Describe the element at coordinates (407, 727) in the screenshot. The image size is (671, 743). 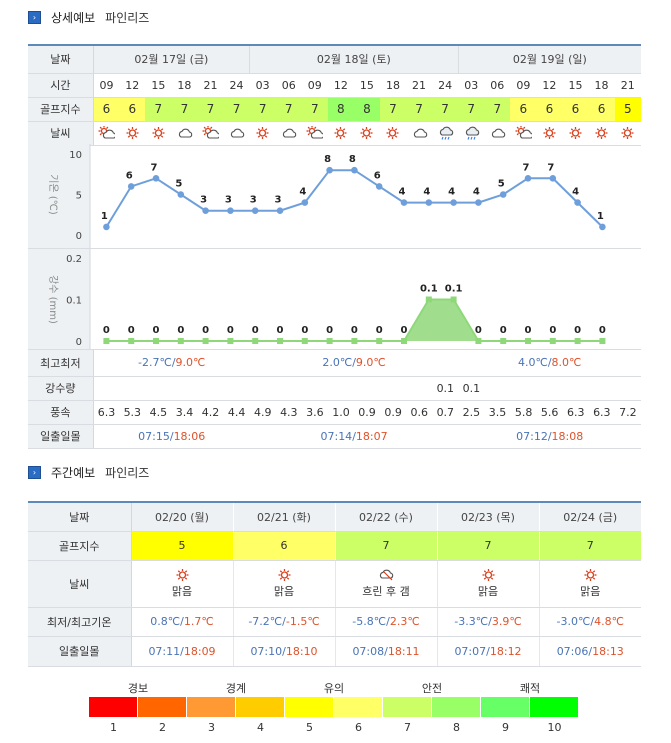
I see `legend-number: 7` at that location.